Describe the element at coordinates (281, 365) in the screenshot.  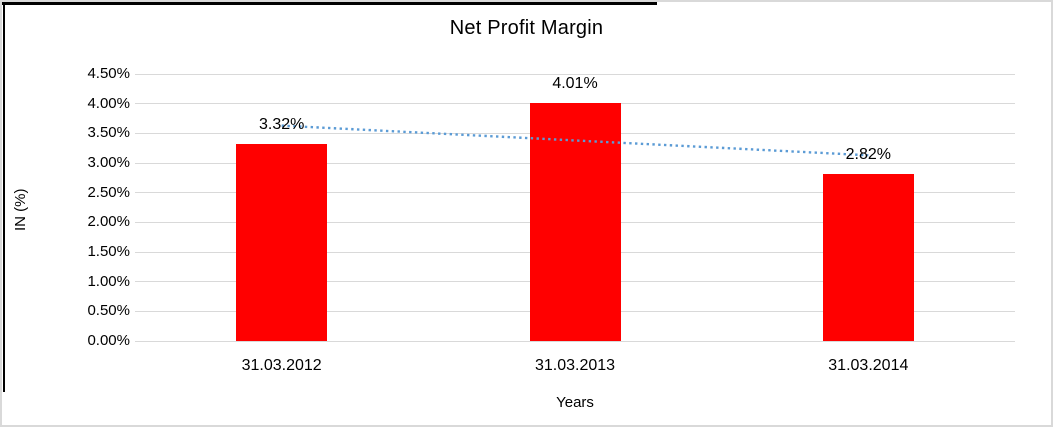
I see `x-tick-label-1: 31.03.2012` at that location.